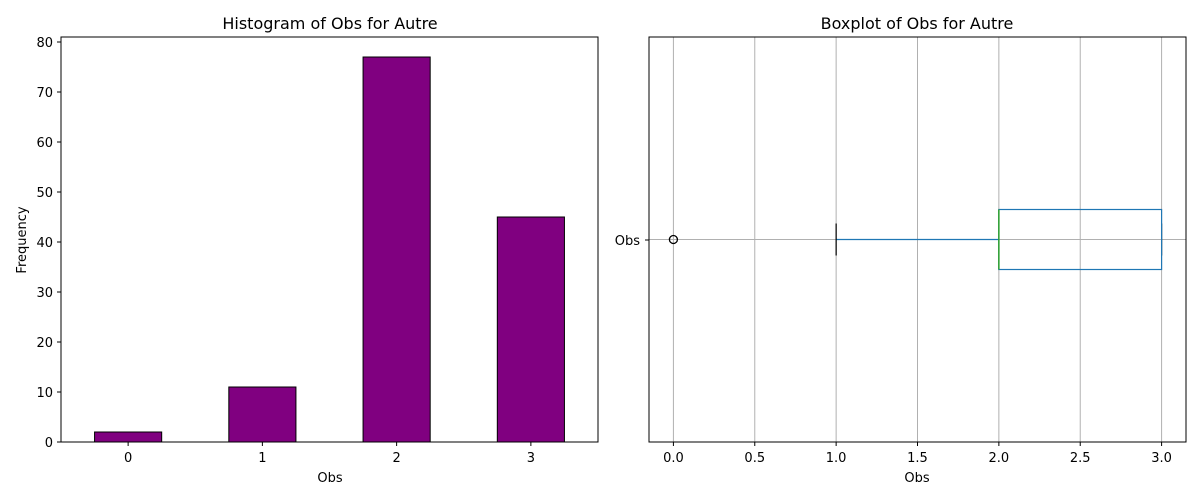 The image size is (1200, 500). I want to click on histogram-y-tick-label: 30, so click(44, 293).